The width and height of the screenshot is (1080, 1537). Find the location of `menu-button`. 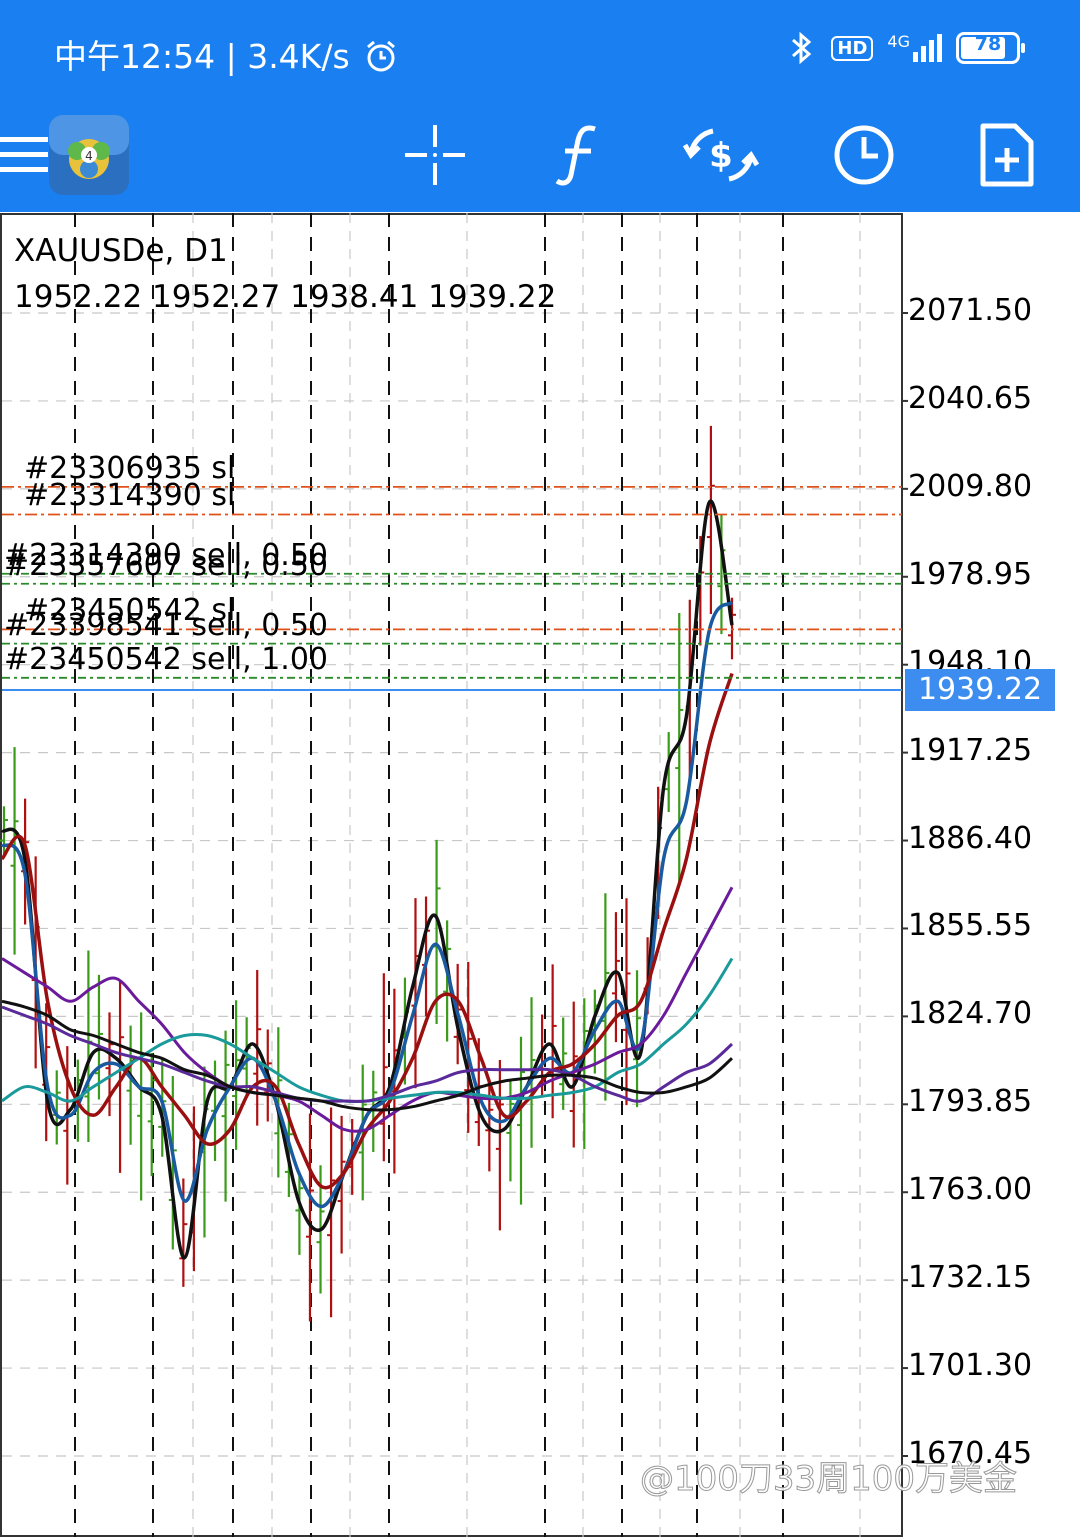

menu-button is located at coordinates (35, 155).